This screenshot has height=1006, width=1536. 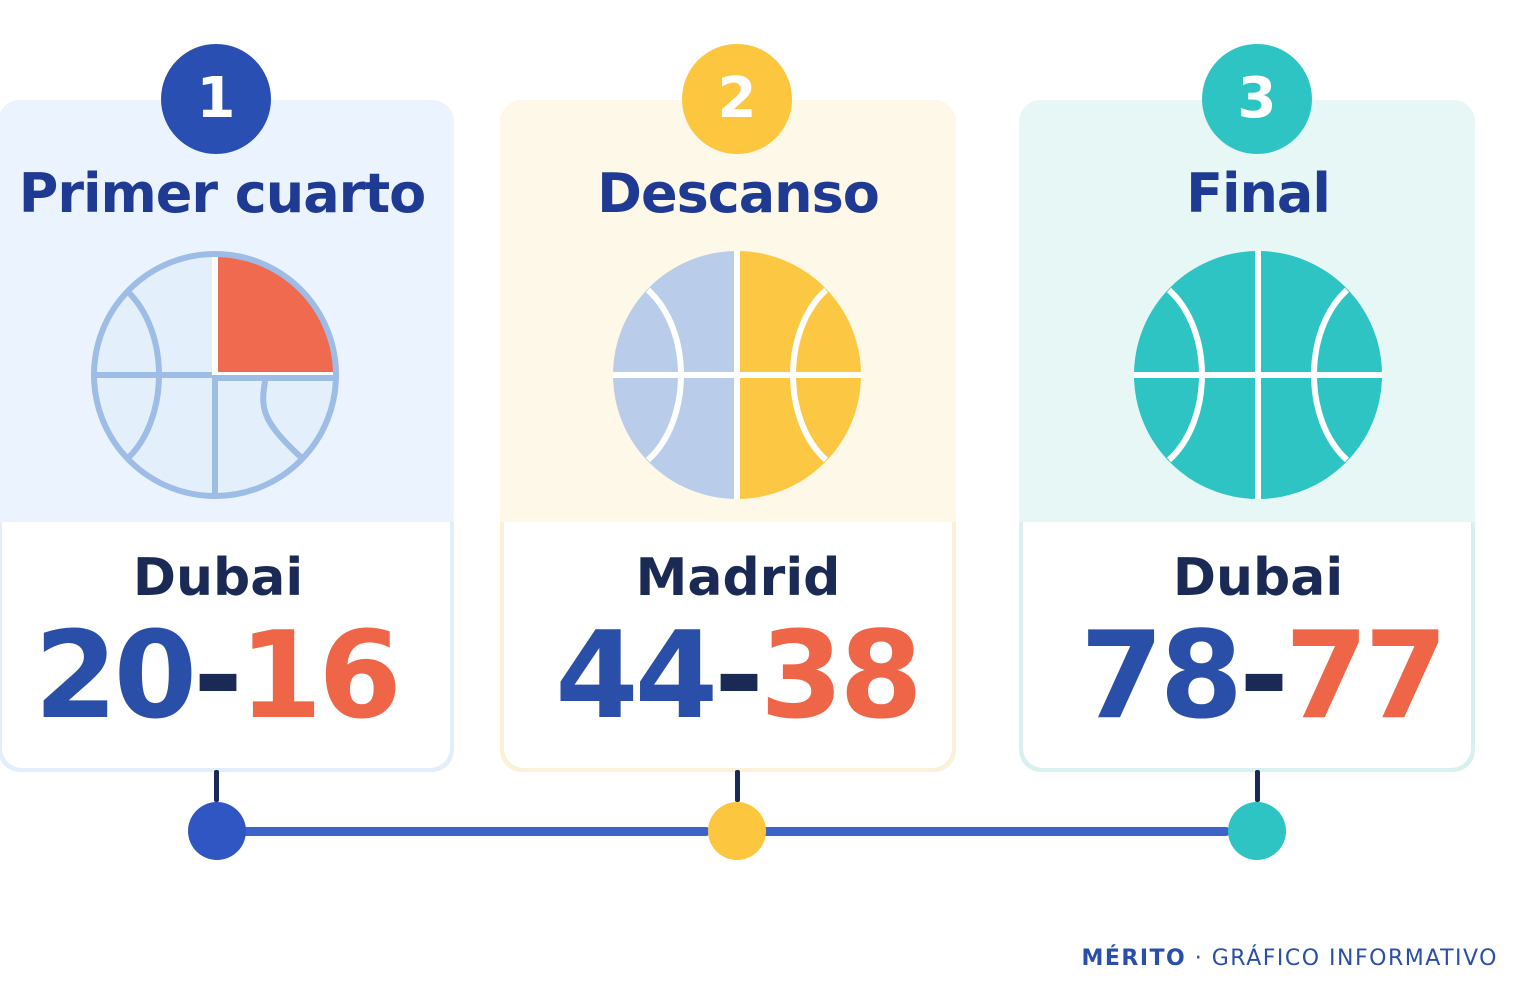 I want to click on score-away: 16, so click(x=320, y=676).